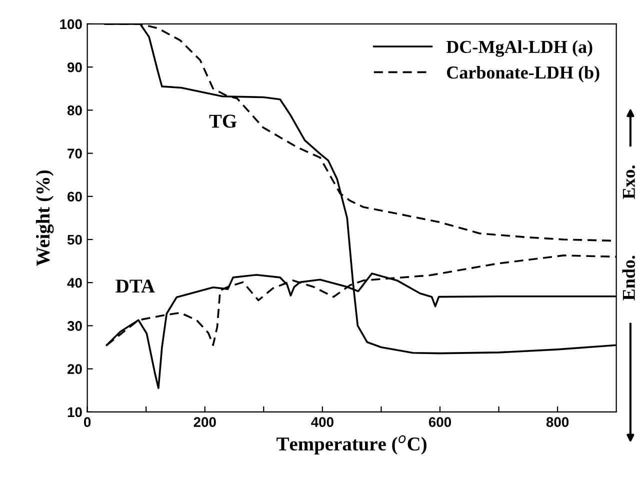  Describe the element at coordinates (74, 326) in the screenshot. I see `y-tick-label: 30` at that location.